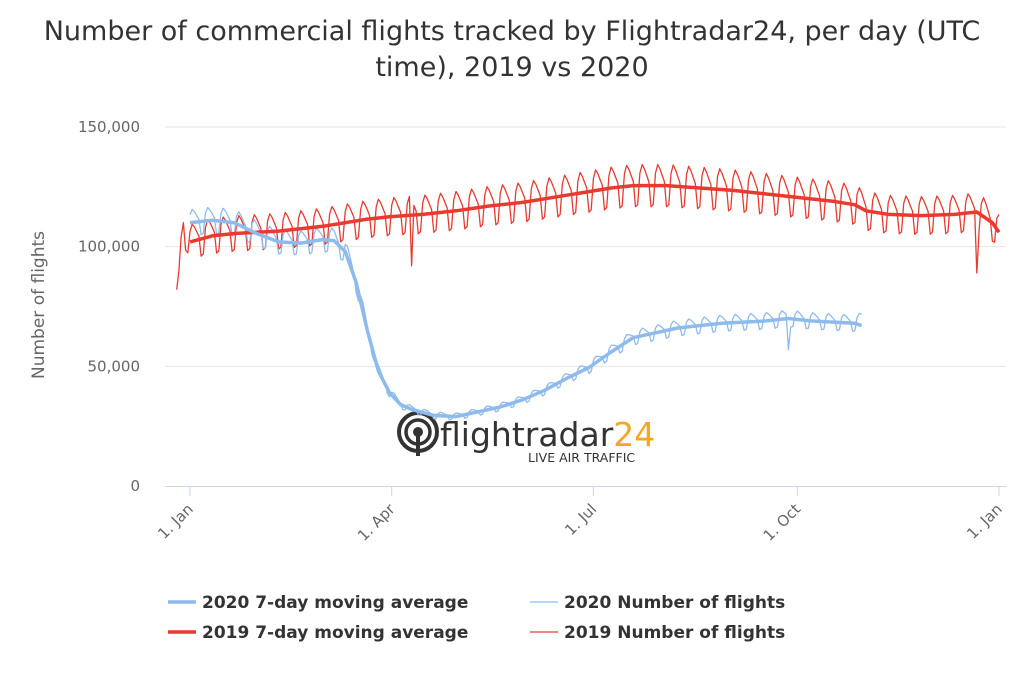 The width and height of the screenshot is (1024, 683). What do you see at coordinates (581, 457) in the screenshot?
I see `logo-tagline: LIVE AIR TRAFFIC` at bounding box center [581, 457].